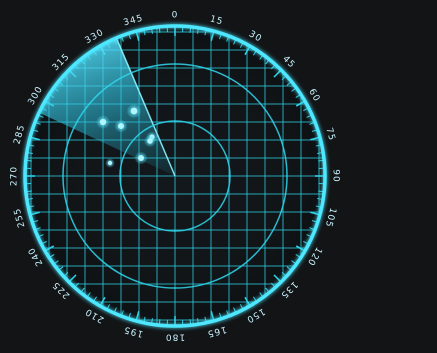  What do you see at coordinates (175, 337) in the screenshot?
I see `bearing-label-180: 180` at bounding box center [175, 337].